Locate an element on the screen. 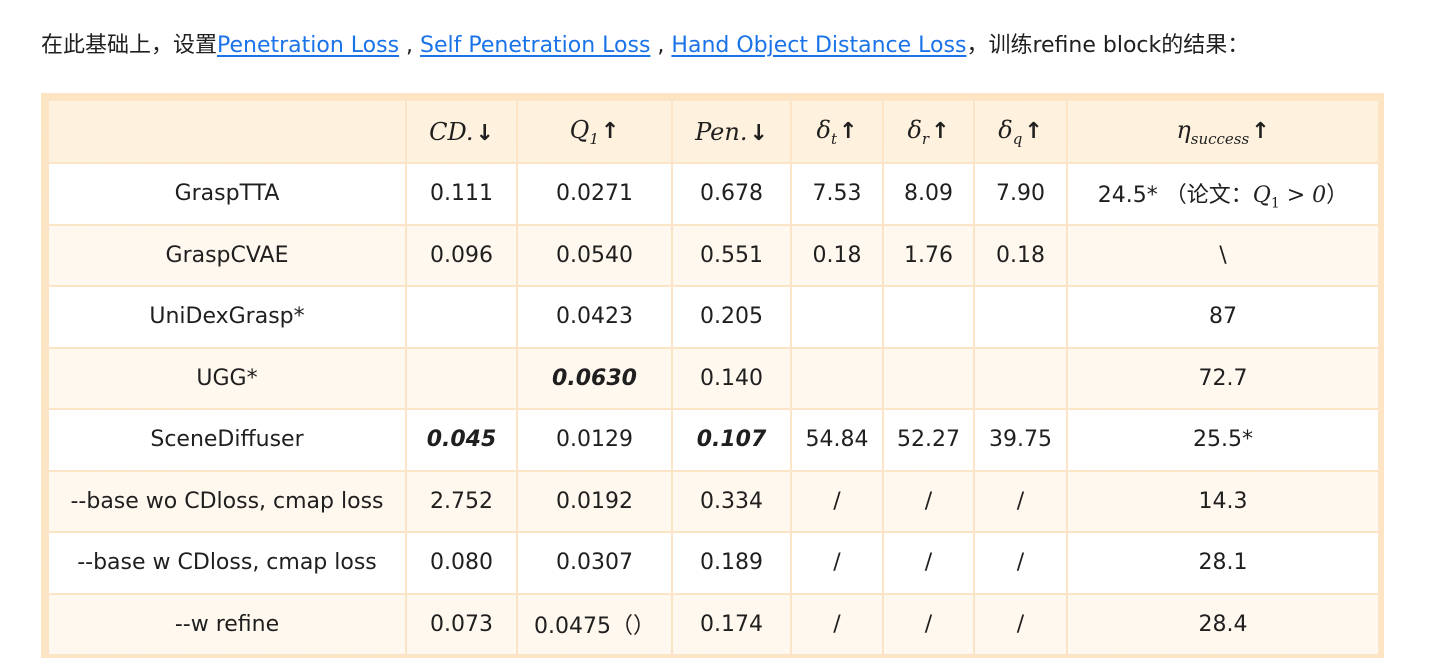  cell-eta-success: 24.5* （论文：Q1 > 0） is located at coordinates (1223, 194).